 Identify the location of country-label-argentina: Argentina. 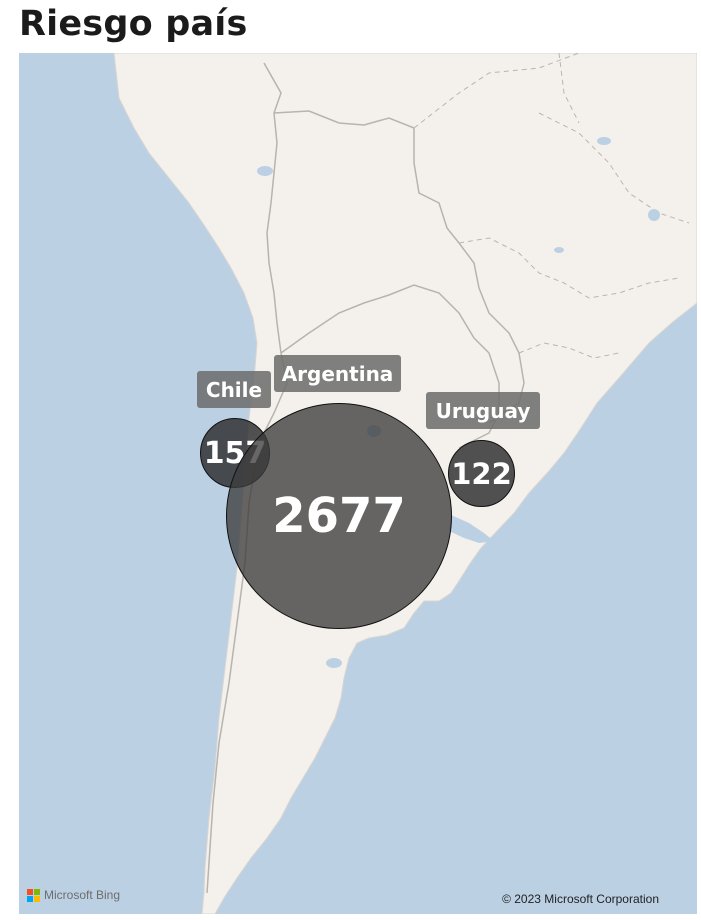
(337, 373).